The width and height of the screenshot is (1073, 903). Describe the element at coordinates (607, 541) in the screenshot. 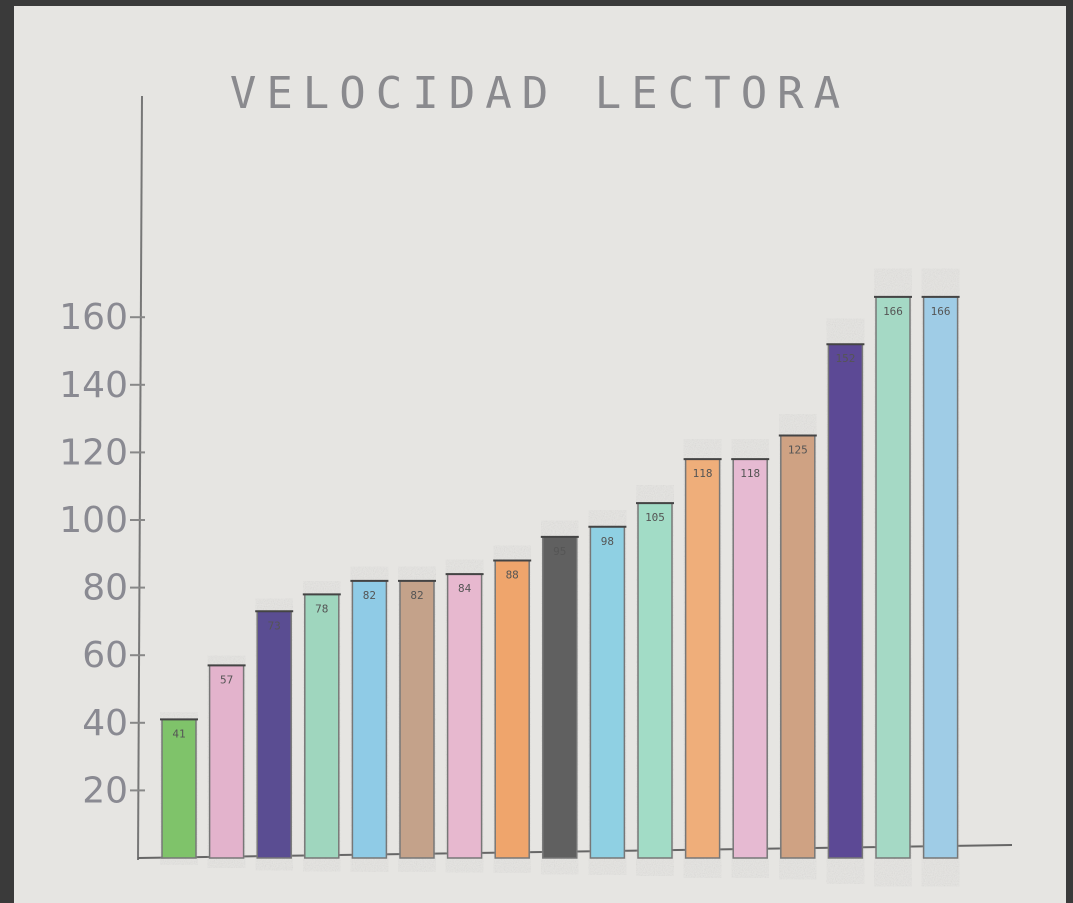

I see `bar-value-label: 98` at that location.